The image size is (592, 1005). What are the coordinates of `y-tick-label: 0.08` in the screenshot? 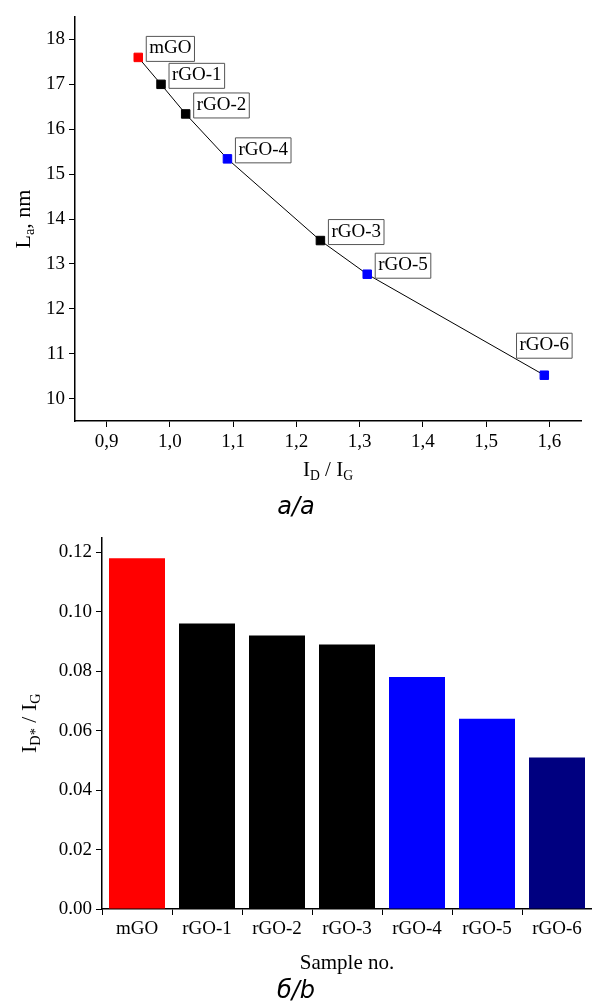 It's located at (75, 670).